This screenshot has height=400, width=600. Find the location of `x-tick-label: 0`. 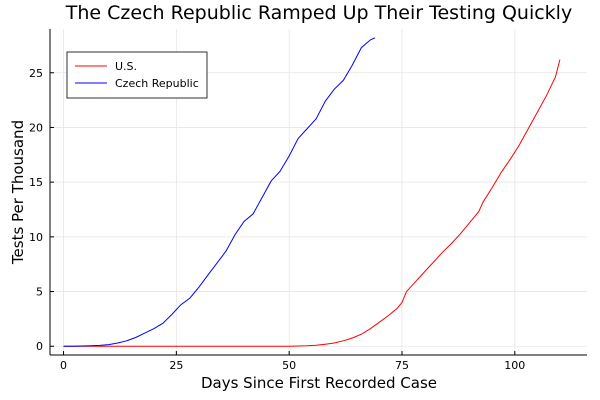

x-tick-label: 0 is located at coordinates (63, 365).